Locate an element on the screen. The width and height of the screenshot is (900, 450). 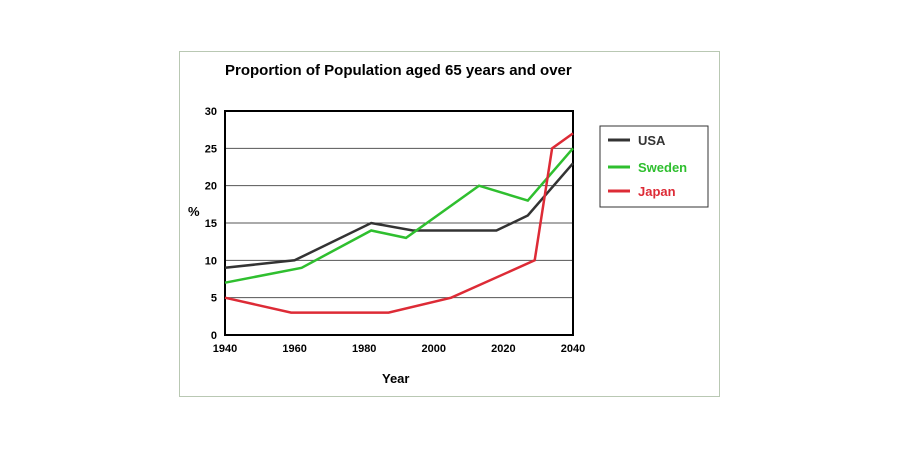
x-tick-label: 2020 is located at coordinates (503, 349).